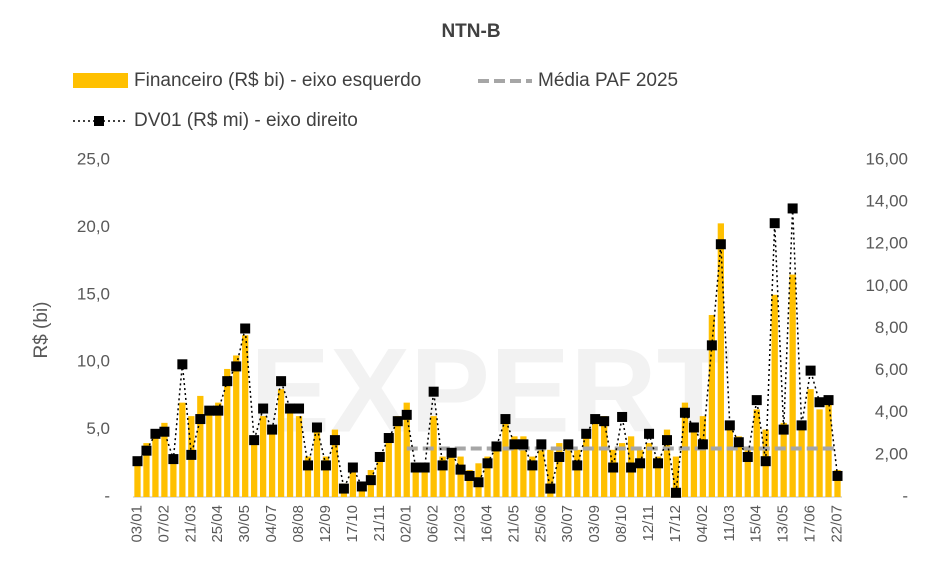  Describe the element at coordinates (891, 369) in the screenshot. I see `y2-tick-label: 6,00` at that location.